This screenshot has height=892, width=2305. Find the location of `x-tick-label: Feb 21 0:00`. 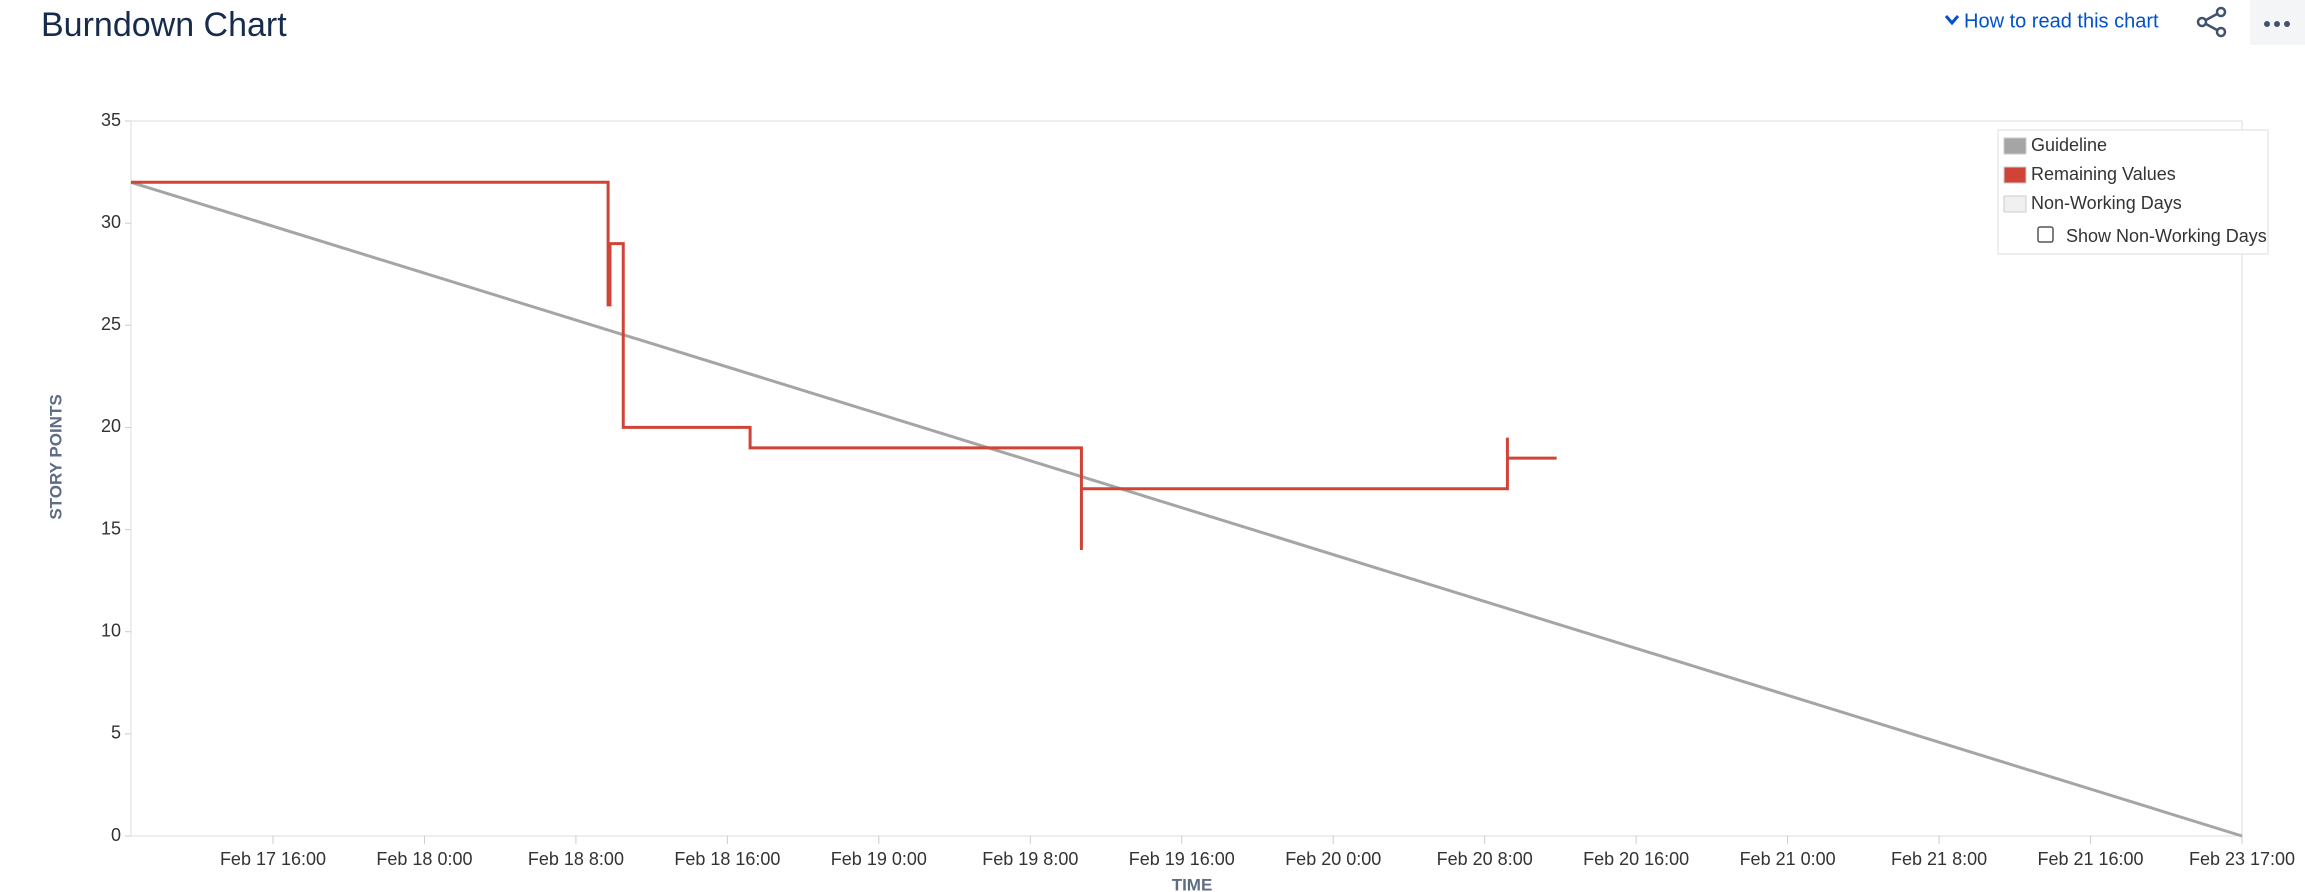

x-tick-label: Feb 21 0:00 is located at coordinates (1788, 859).